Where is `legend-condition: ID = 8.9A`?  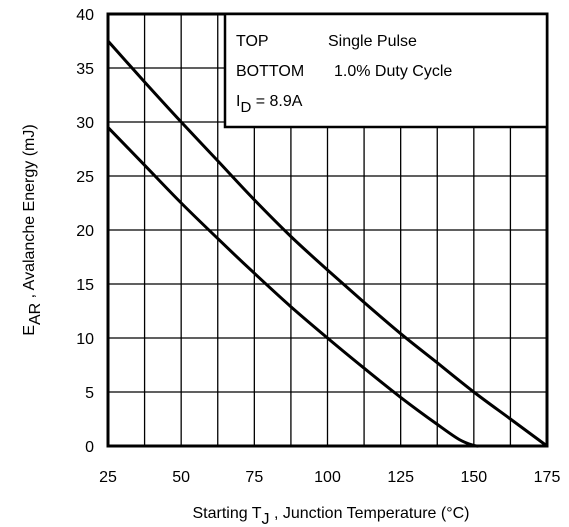
legend-condition: ID = 8.9A is located at coordinates (269, 104).